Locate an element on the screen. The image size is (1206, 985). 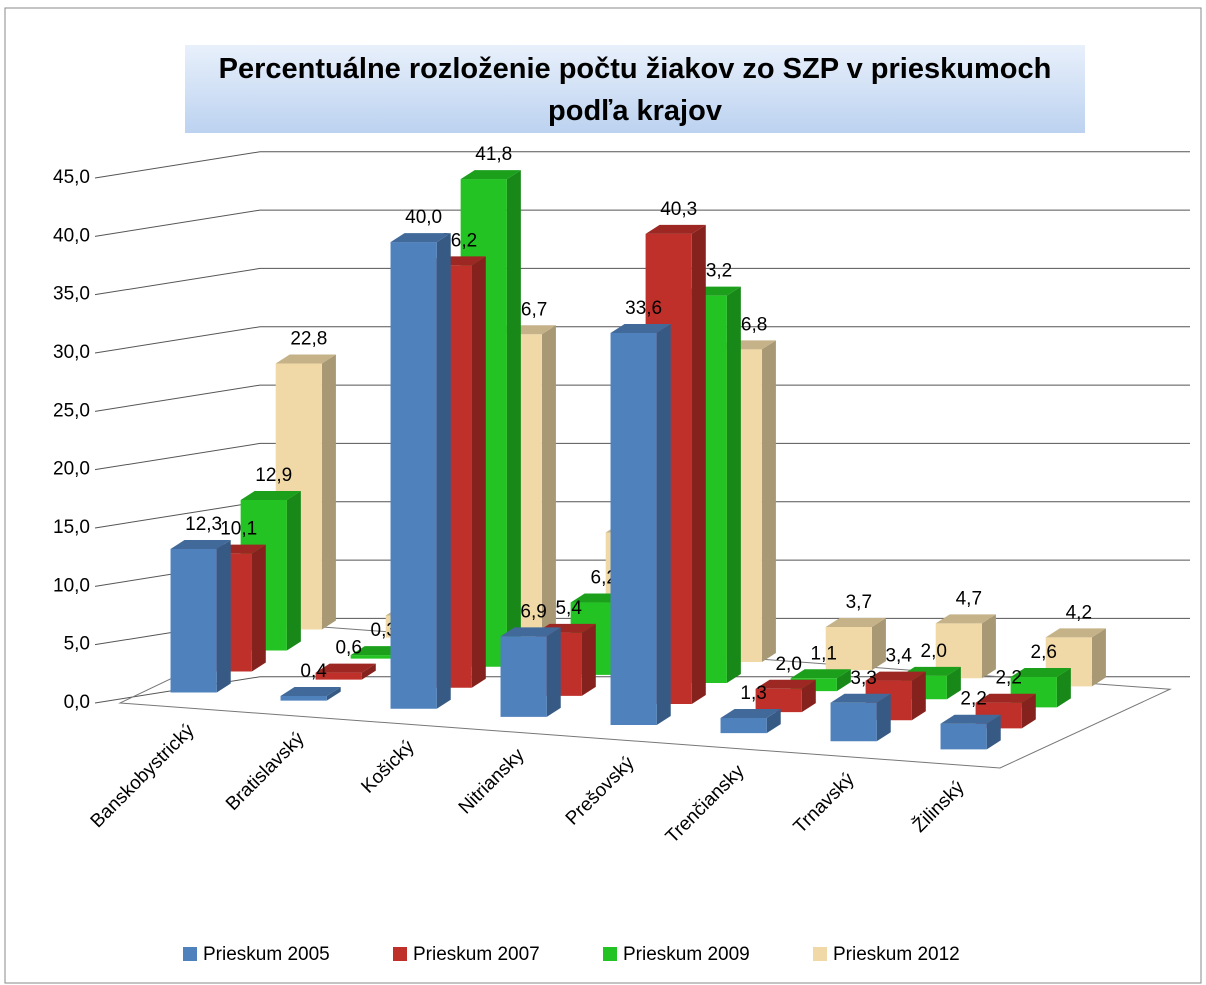
data-label: 3,3 is located at coordinates (863, 678).